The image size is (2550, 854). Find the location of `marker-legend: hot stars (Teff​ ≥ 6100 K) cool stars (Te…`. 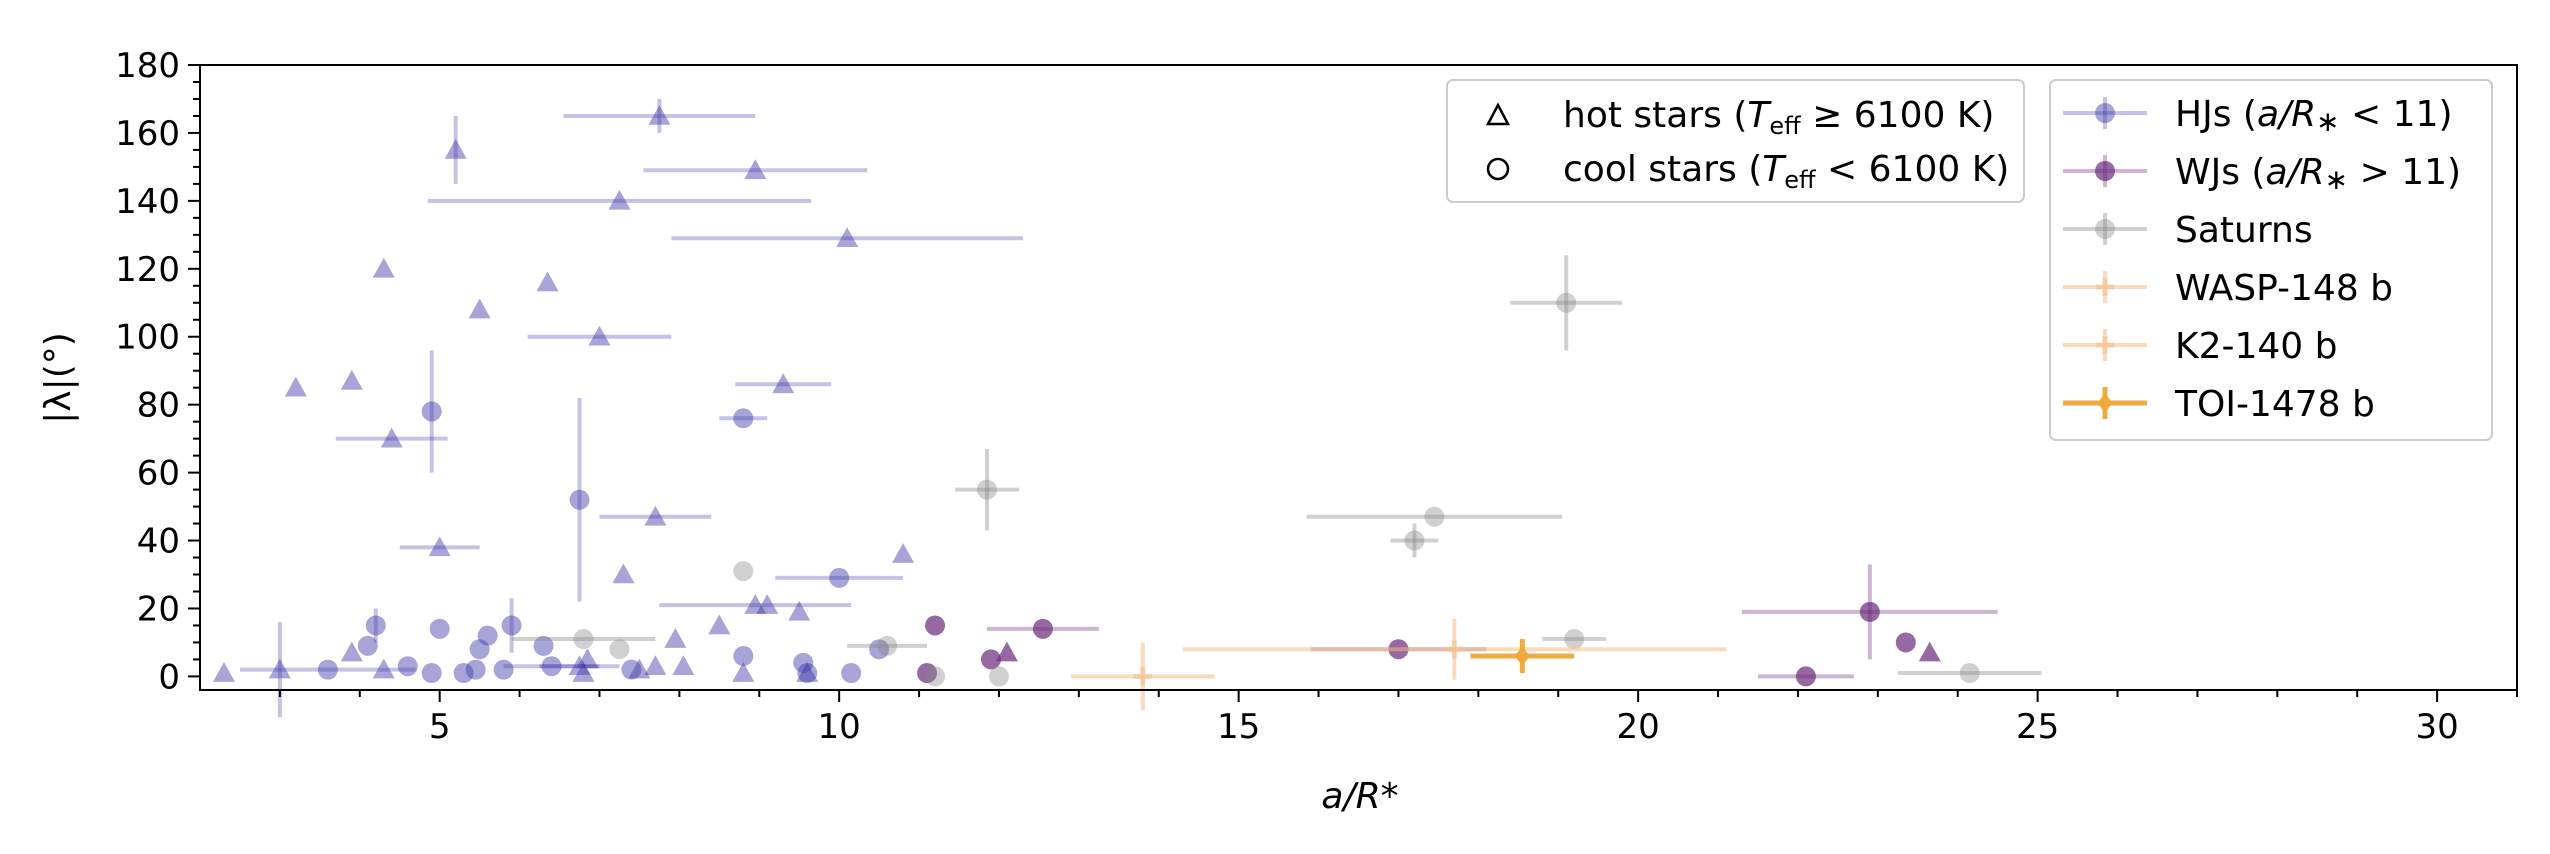

marker-legend: hot stars (Teff​ ≥ 6100 K) cool stars (Te… is located at coordinates (1735, 141).